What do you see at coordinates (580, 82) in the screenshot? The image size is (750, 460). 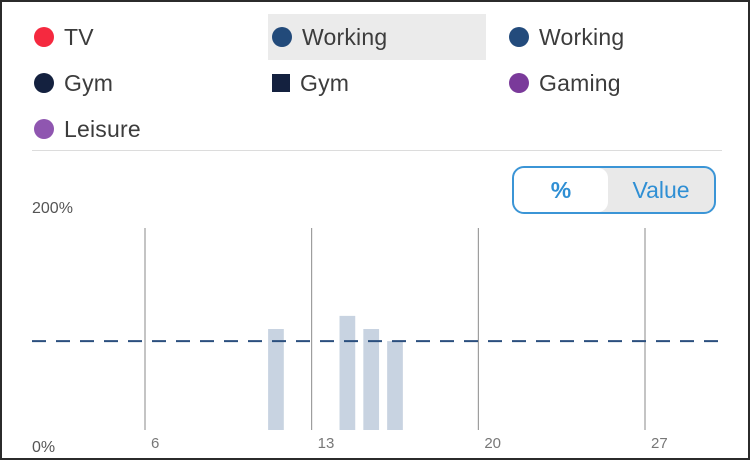 I see `legend-label: Gaming` at bounding box center [580, 82].